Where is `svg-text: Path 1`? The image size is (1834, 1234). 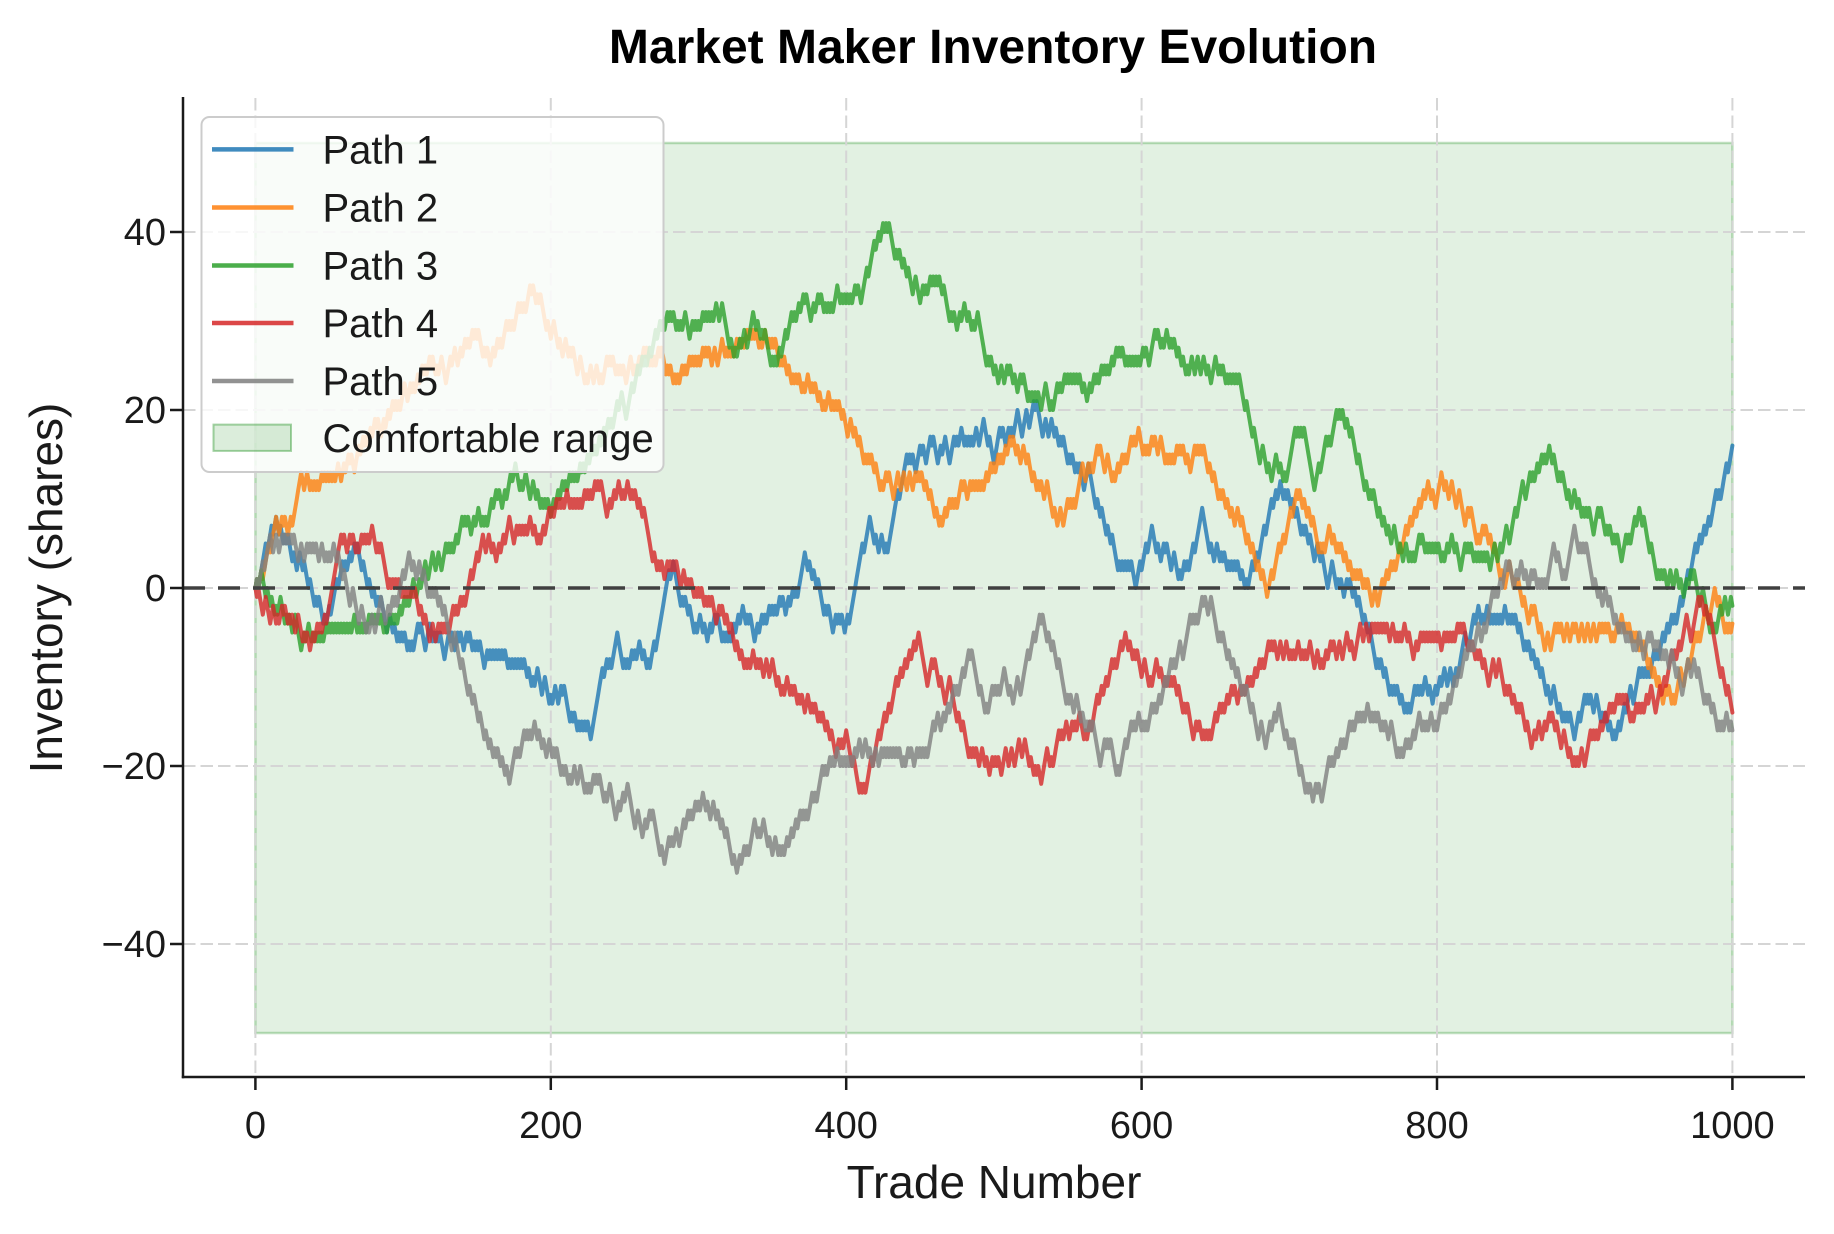 svg-text: Path 1 is located at coordinates (381, 151).